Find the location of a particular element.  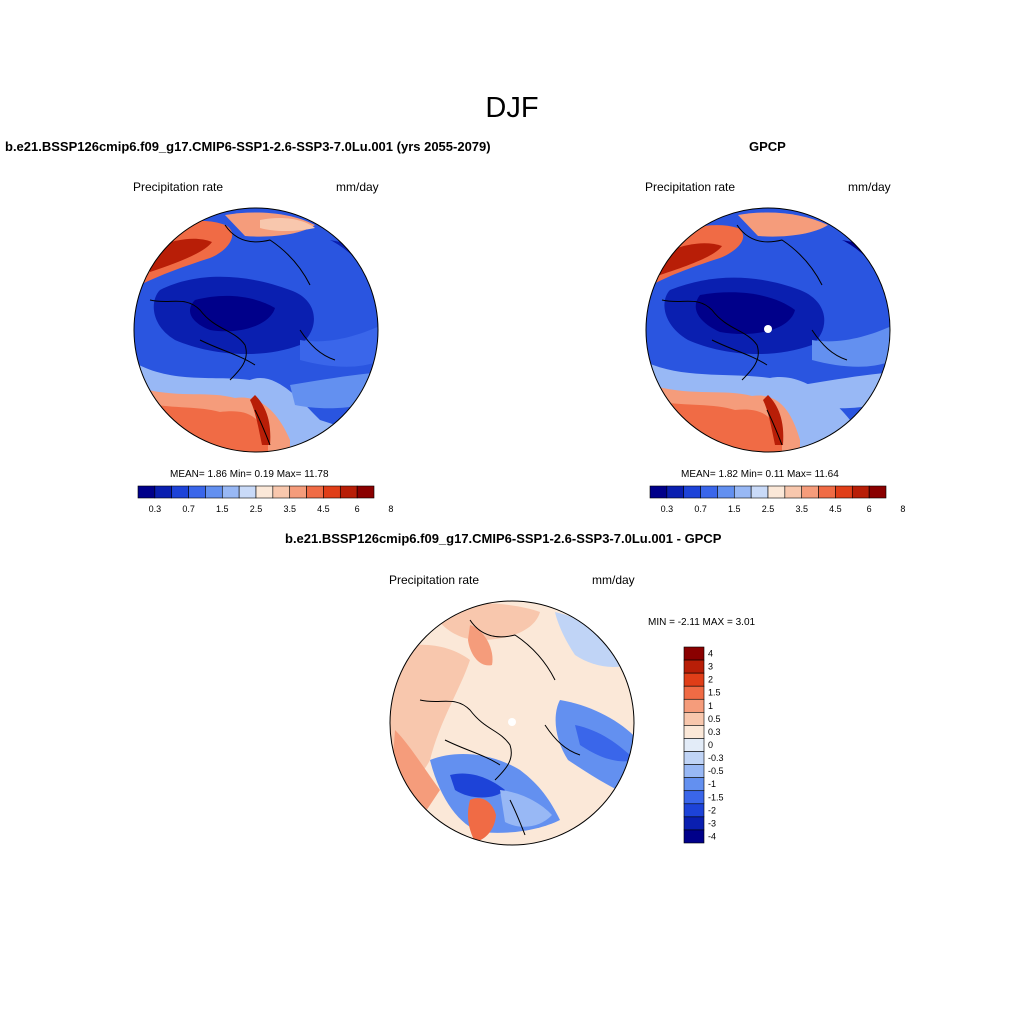

colorbar-tick-label: -0.5 is located at coordinates (716, 771).